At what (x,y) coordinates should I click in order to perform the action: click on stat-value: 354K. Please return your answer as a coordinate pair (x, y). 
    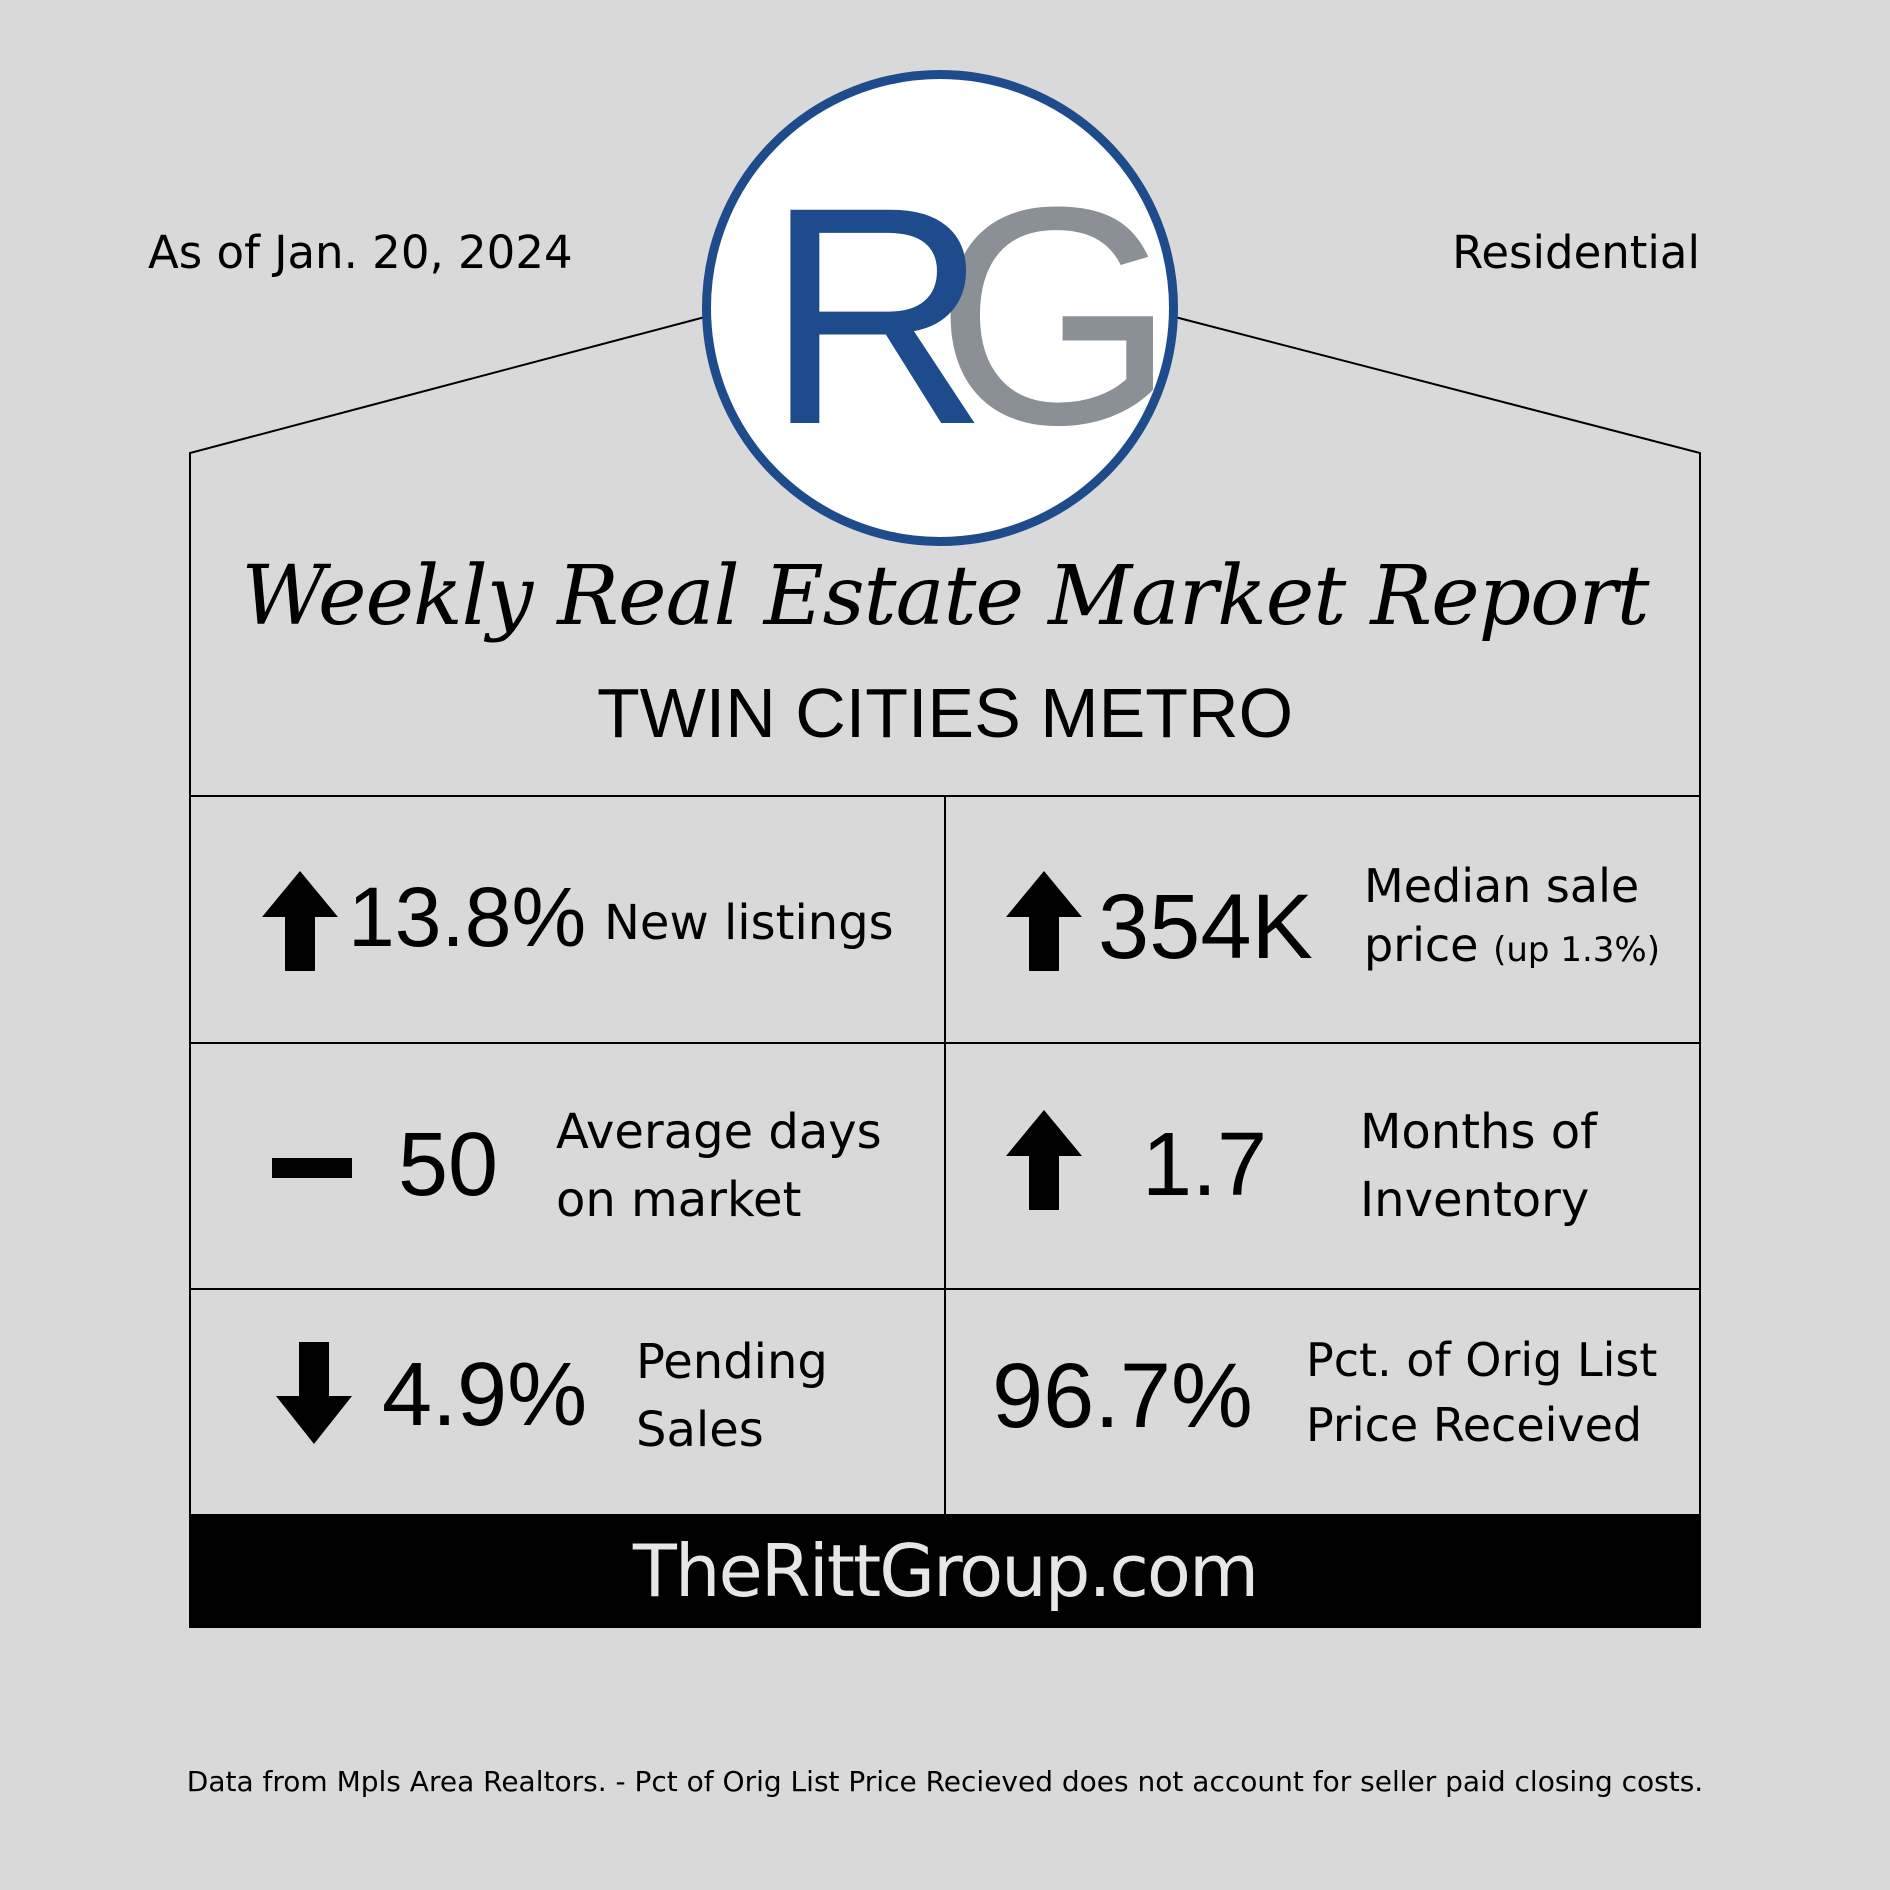
    Looking at the image, I should click on (1205, 927).